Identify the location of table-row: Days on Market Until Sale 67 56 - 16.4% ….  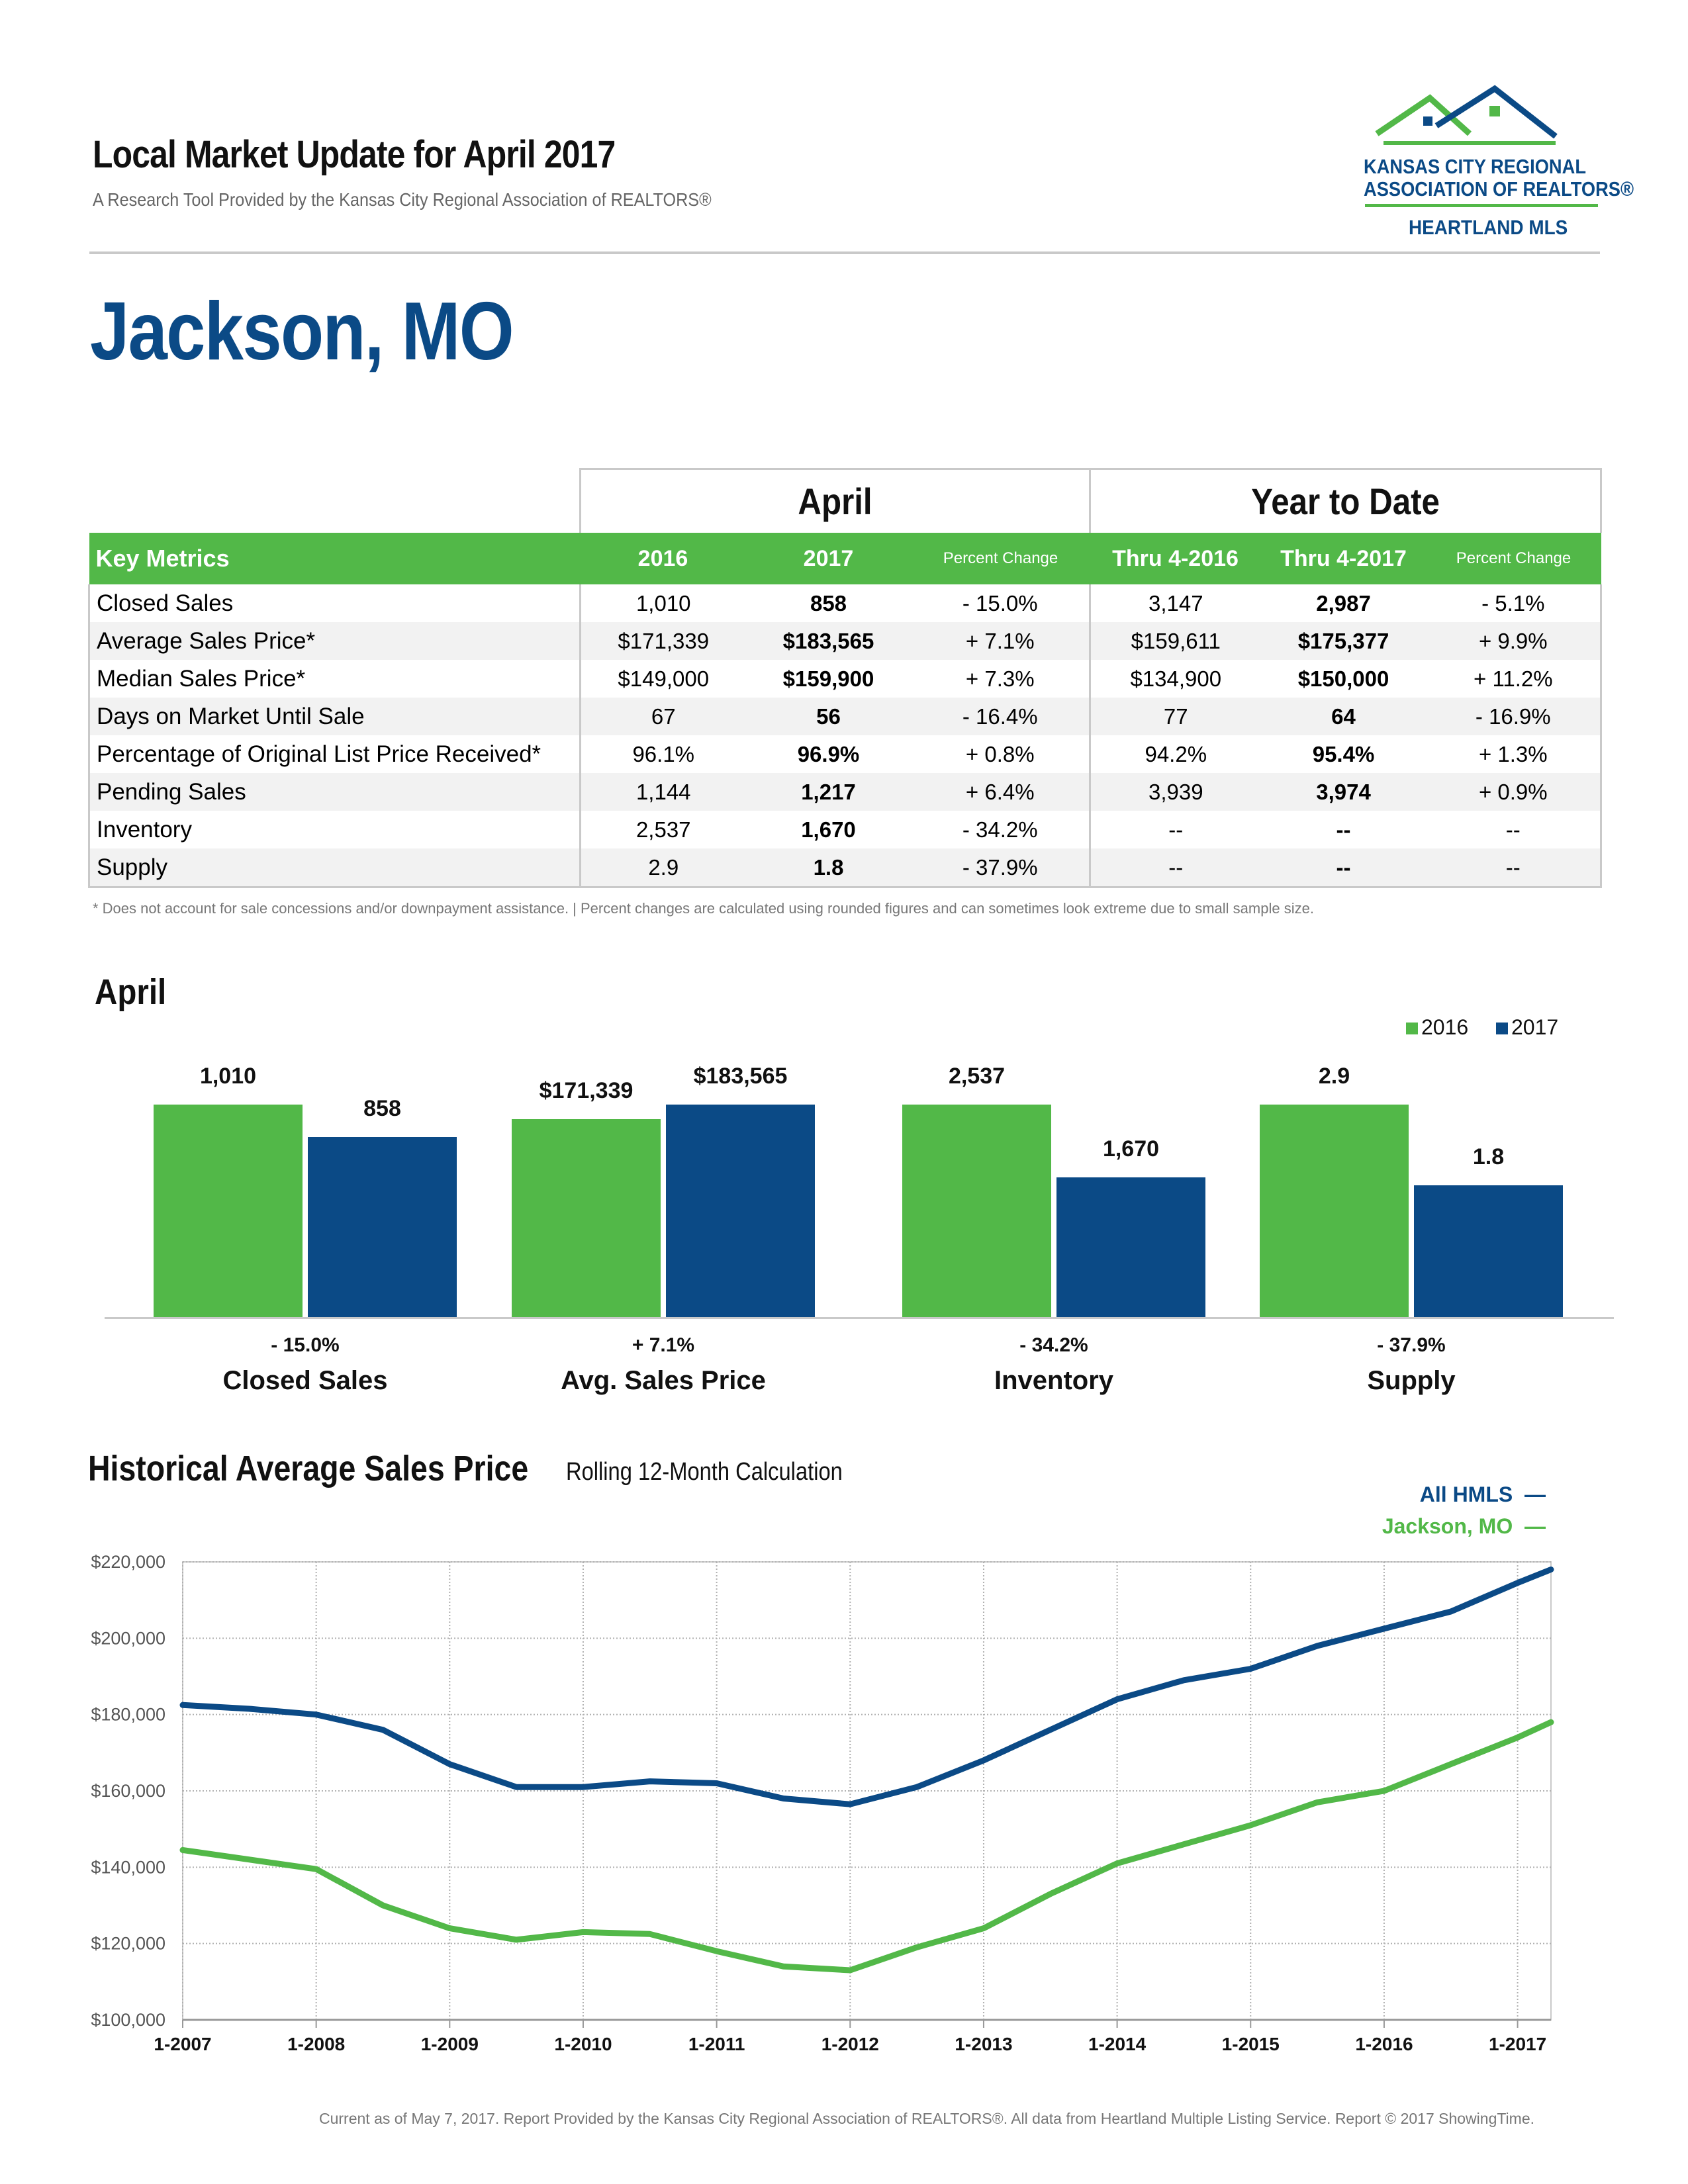
(845, 717).